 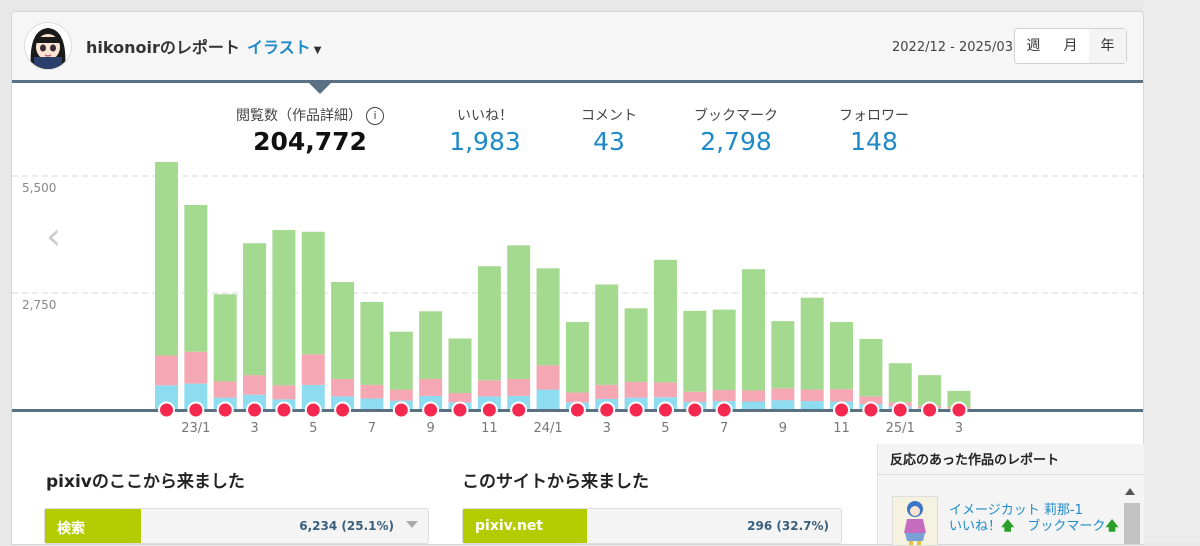 I want to click on stat-followers-value: 148, so click(x=874, y=141).